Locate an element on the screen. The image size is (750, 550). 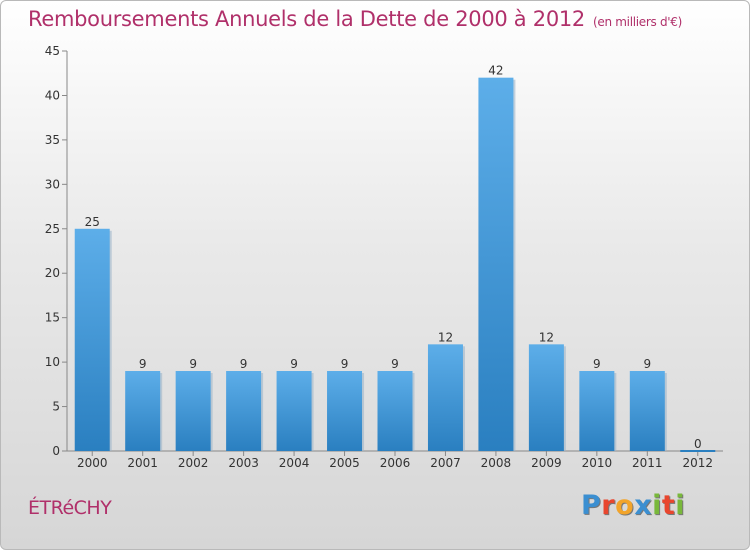
y-tick-label: 10 is located at coordinates (52, 362).